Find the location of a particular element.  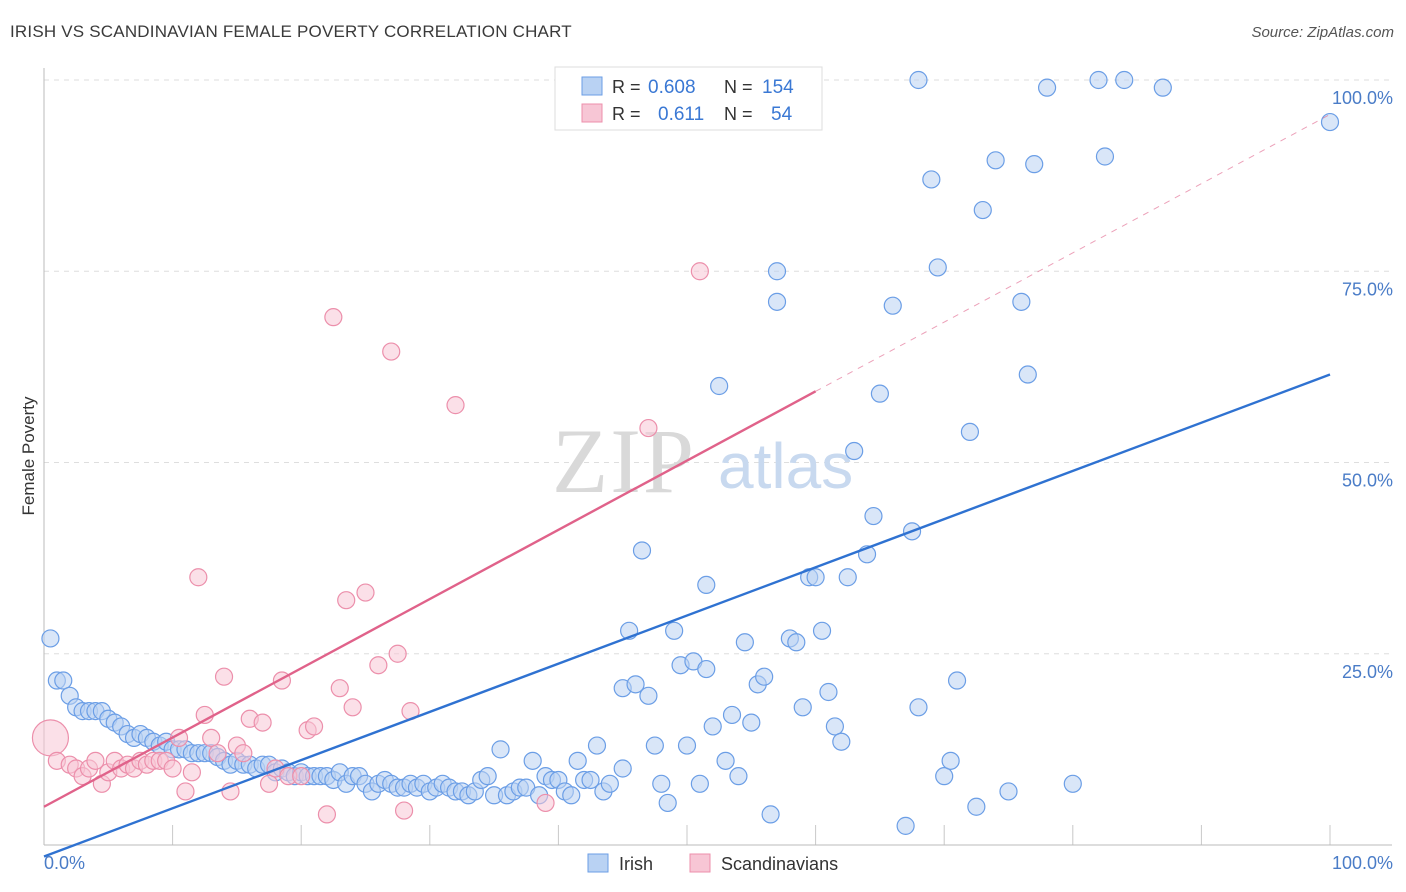

y-tick-label: 75.0% is located at coordinates (1367, 289).